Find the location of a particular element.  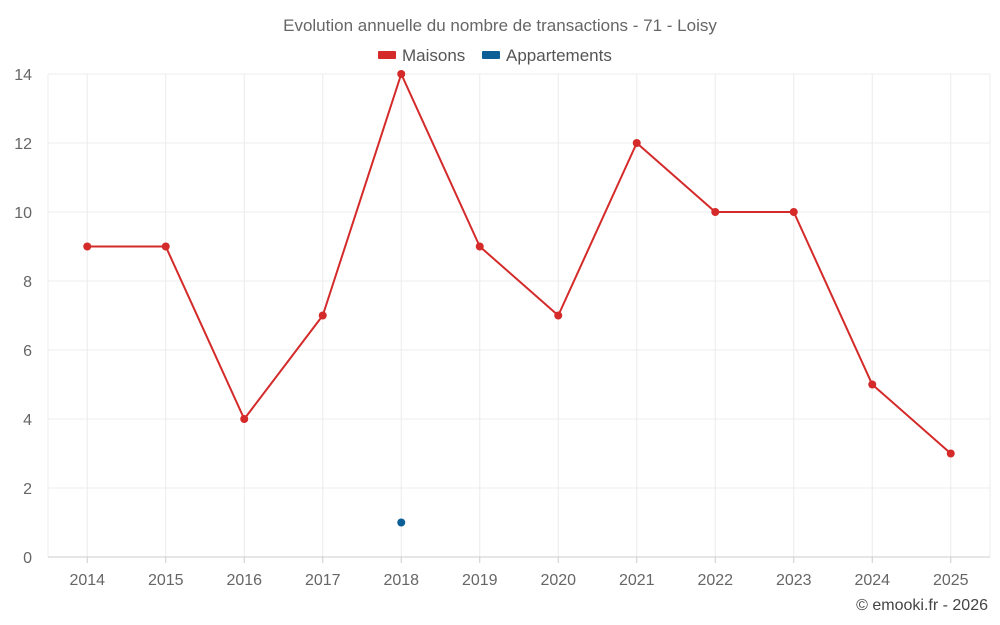

x-tick-label-2019: 2019 is located at coordinates (480, 580).